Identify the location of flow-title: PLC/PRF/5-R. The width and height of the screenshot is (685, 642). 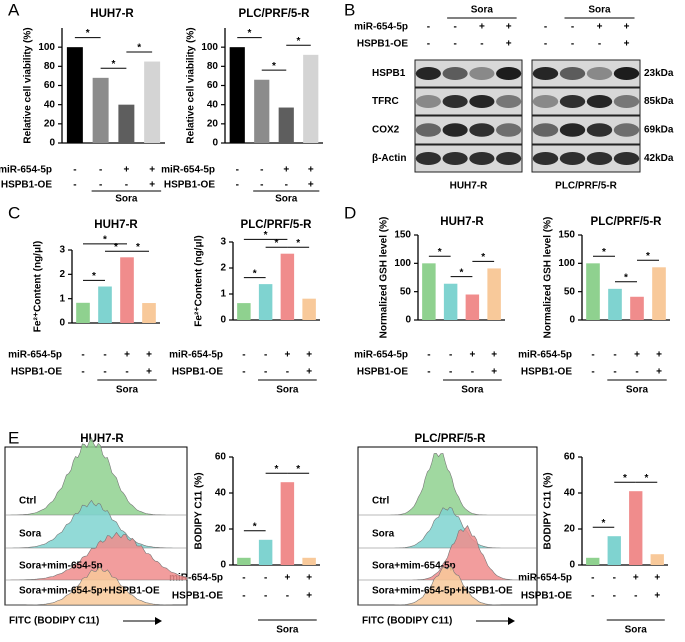
(451, 439).